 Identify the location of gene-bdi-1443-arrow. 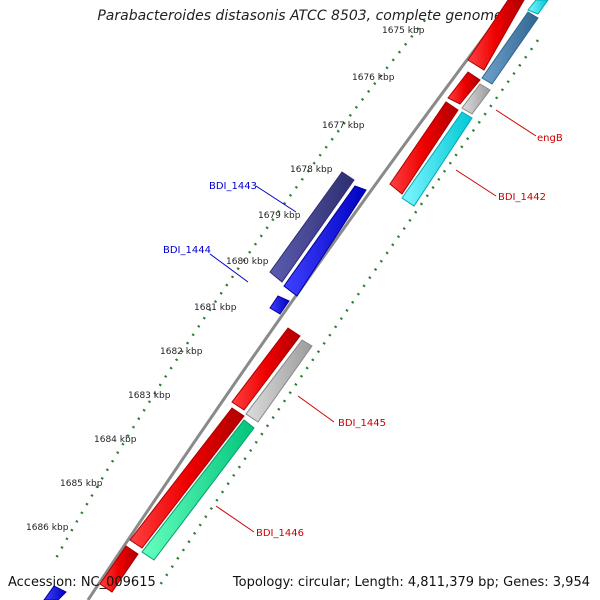
(312, 227).